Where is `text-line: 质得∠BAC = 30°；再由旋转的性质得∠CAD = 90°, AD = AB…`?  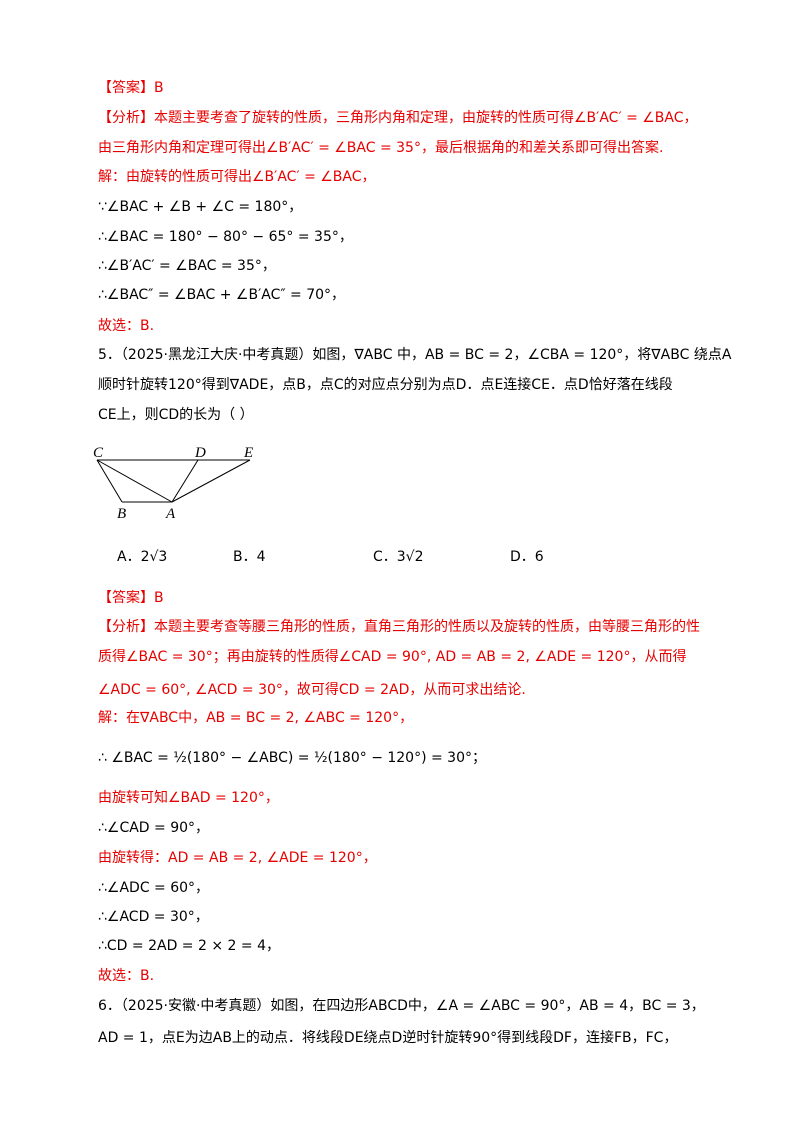 text-line: 质得∠BAC = 30°；再由旋转的性质得∠CAD = 90°, AD = AB… is located at coordinates (392, 657).